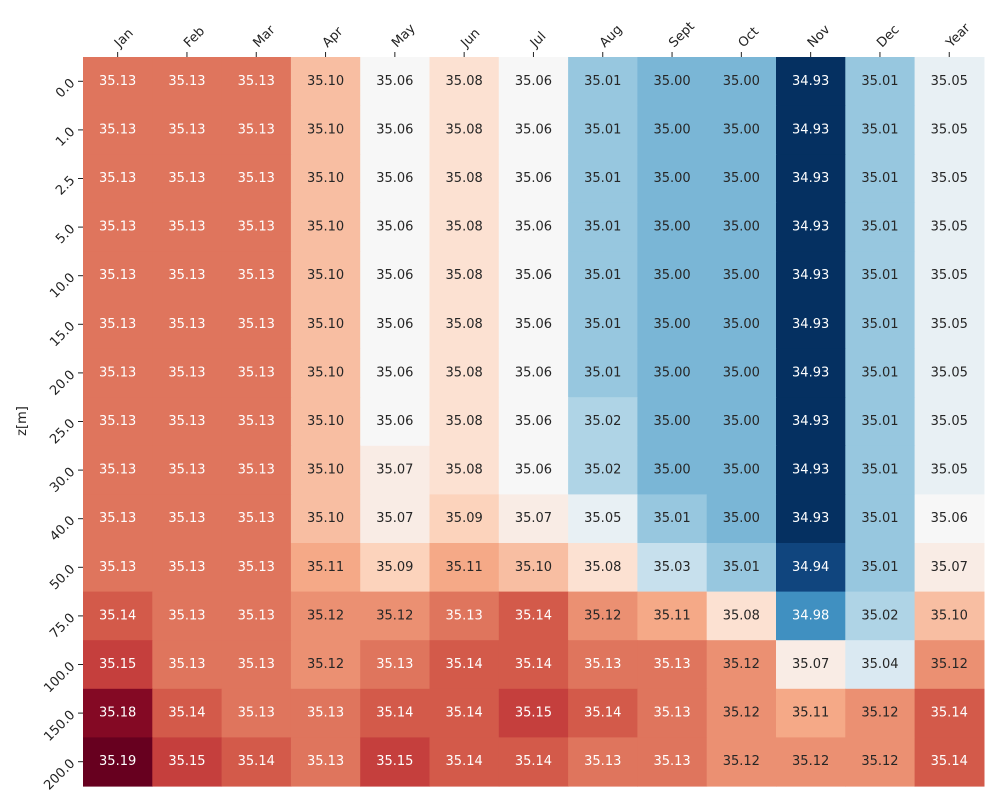  Describe the element at coordinates (194, 37) in the screenshot. I see `x-tick-label: Feb` at that location.